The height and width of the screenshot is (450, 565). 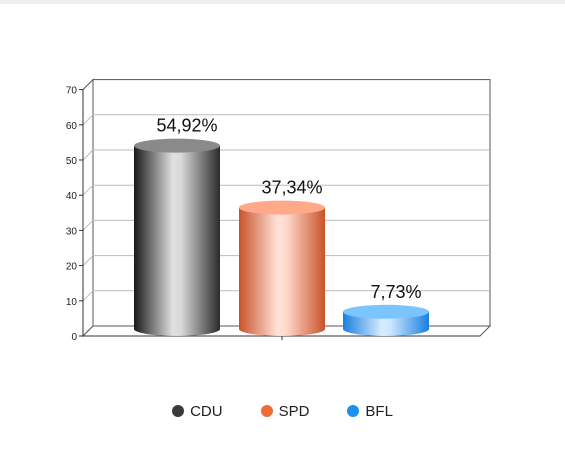 I want to click on legend-item-bfl: BFL, so click(x=370, y=411).